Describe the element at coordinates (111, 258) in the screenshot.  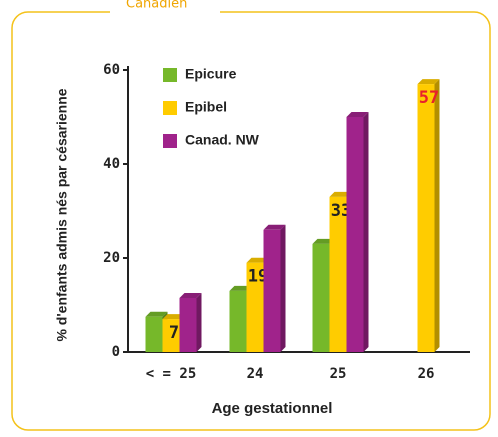
I see `y-tick-label: 20` at that location.